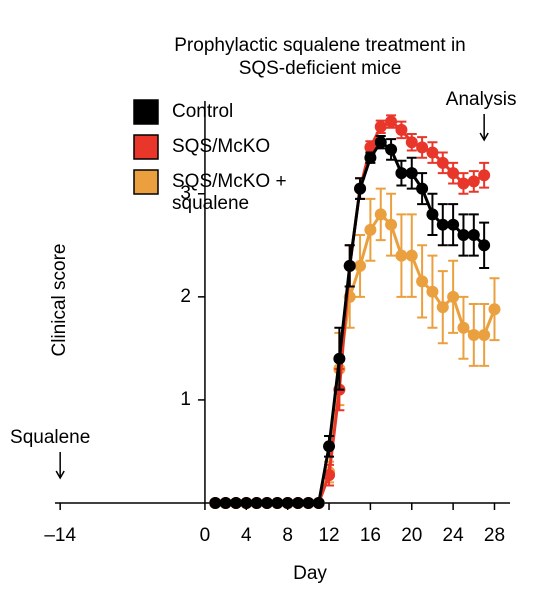 The height and width of the screenshot is (606, 548). Describe the element at coordinates (50, 437) in the screenshot. I see `annotation: Squalene` at that location.